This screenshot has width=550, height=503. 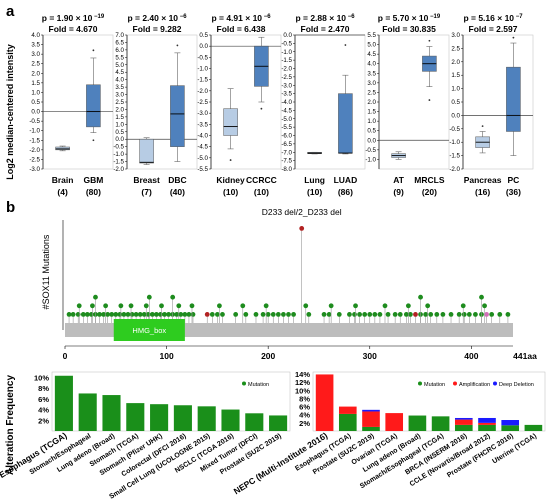 I want to click on y-tick-label: 3.0, so click(x=371, y=83).